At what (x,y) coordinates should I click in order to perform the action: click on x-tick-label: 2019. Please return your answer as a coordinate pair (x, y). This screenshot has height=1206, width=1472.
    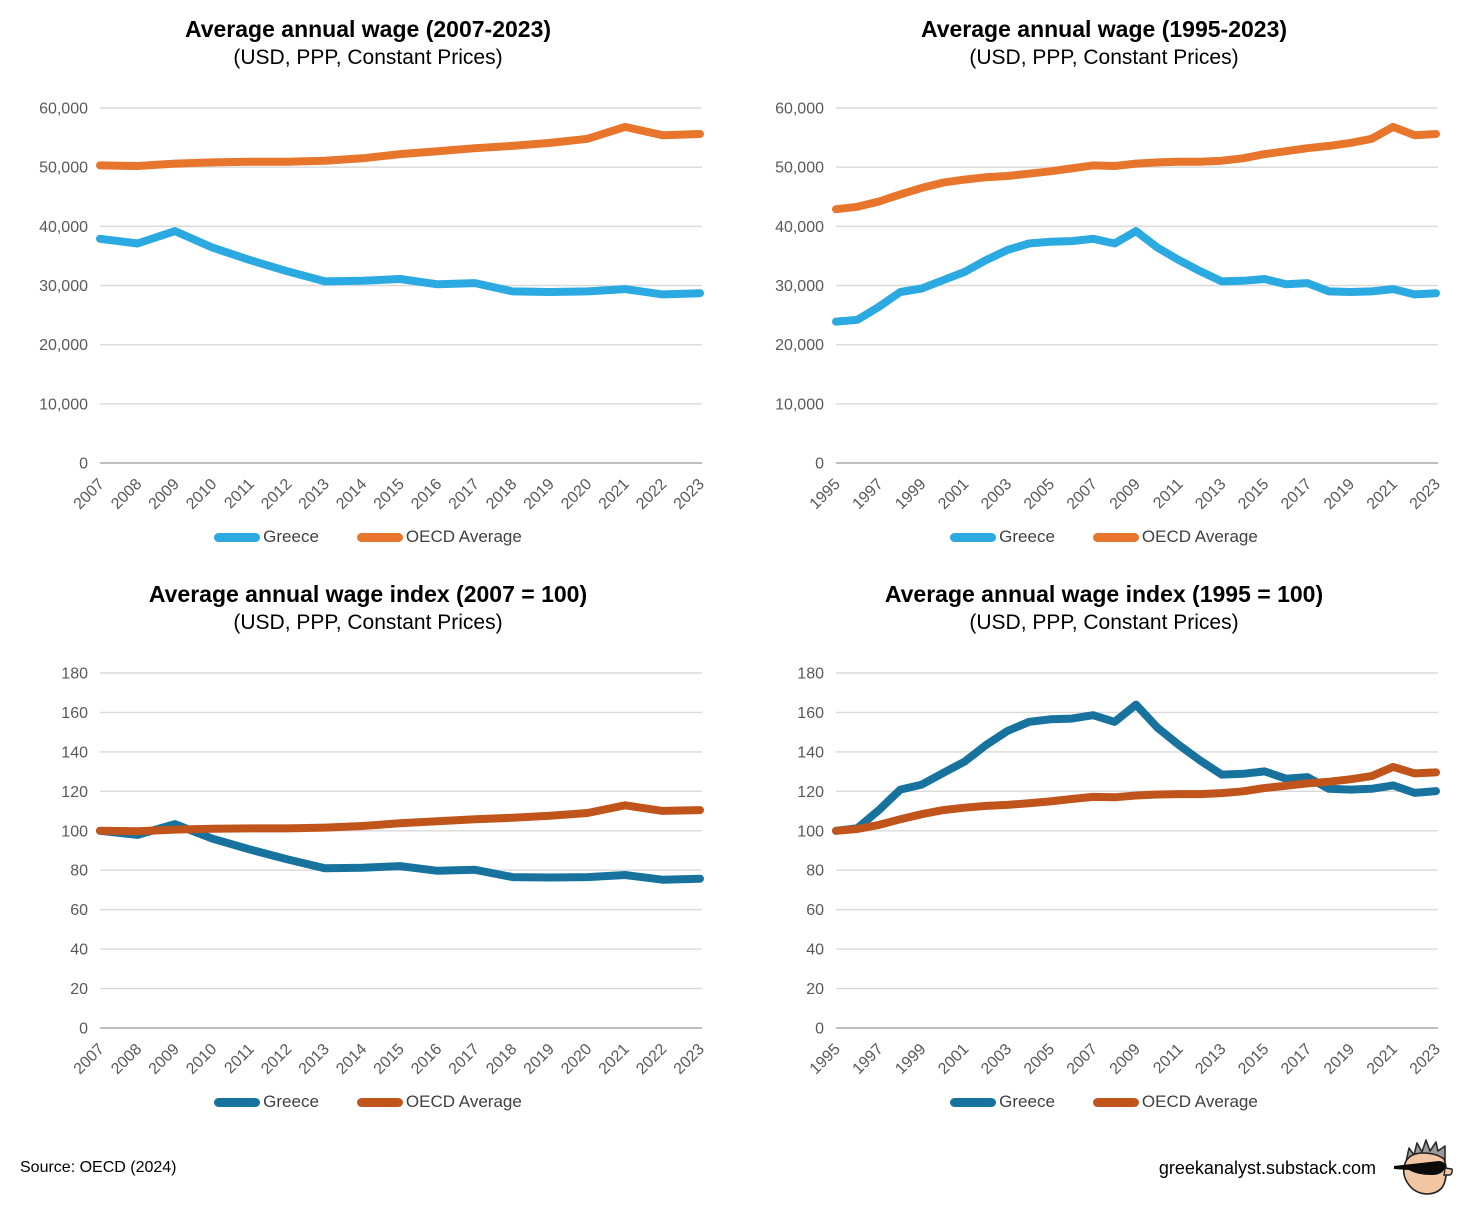
    Looking at the image, I should click on (539, 494).